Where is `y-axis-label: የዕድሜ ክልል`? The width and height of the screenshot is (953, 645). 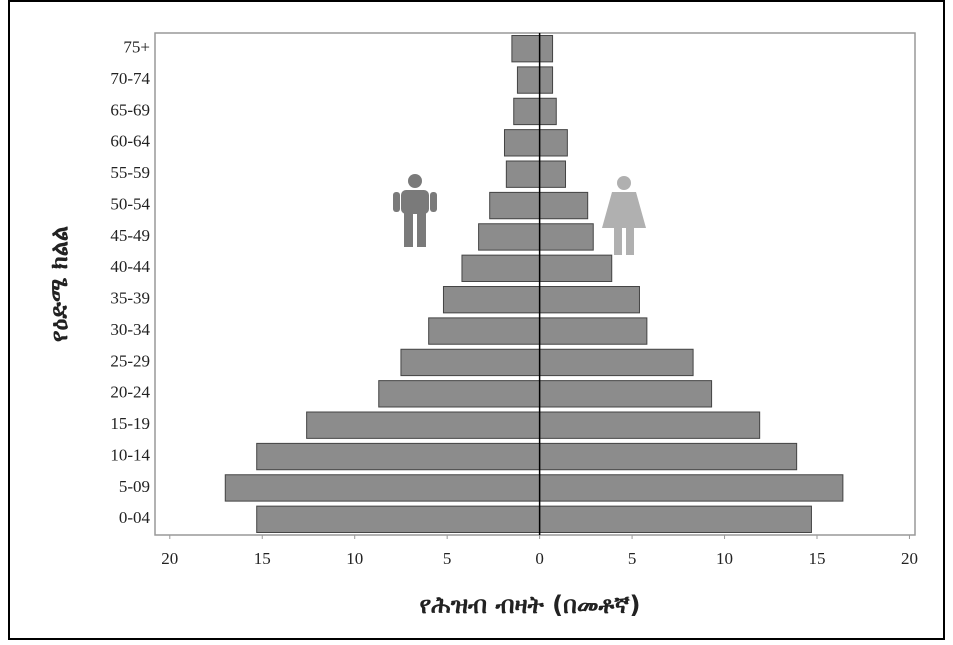 y-axis-label: የዕድሜ ክልል is located at coordinates (59, 284).